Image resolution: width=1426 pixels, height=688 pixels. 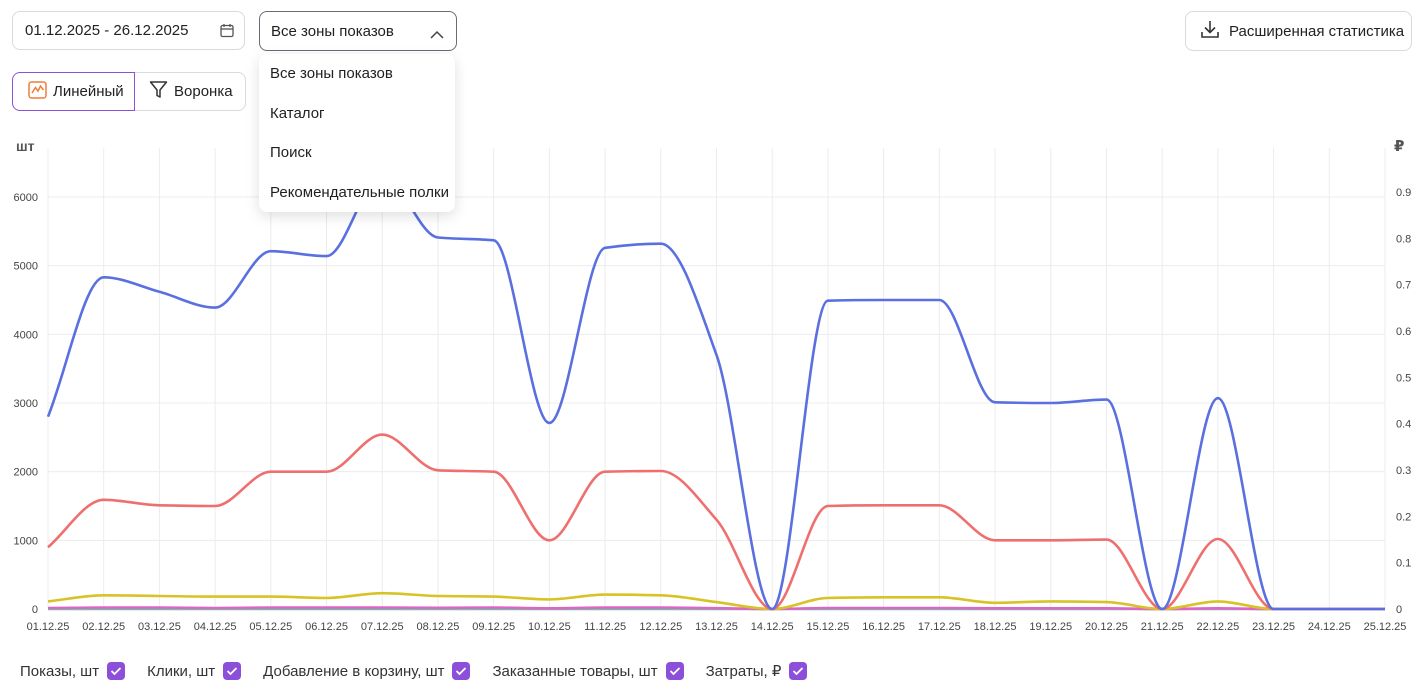 What do you see at coordinates (48, 627) in the screenshot?
I see `x-tick-label: 01.12.25` at bounding box center [48, 627].